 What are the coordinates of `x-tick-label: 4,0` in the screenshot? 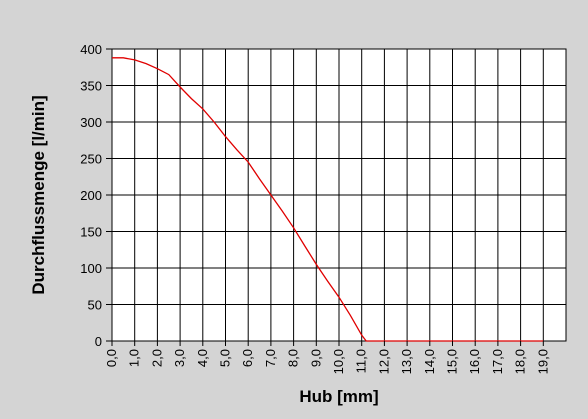 It's located at (202, 358).